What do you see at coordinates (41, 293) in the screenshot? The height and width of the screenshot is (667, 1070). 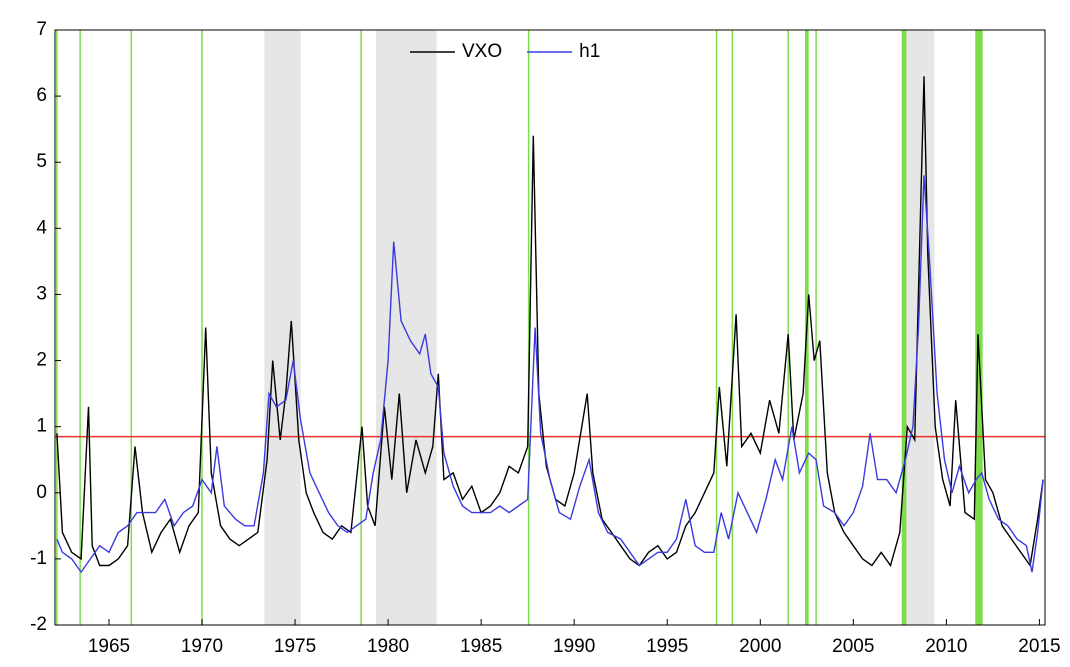 I see `y-tick-label: 3` at bounding box center [41, 293].